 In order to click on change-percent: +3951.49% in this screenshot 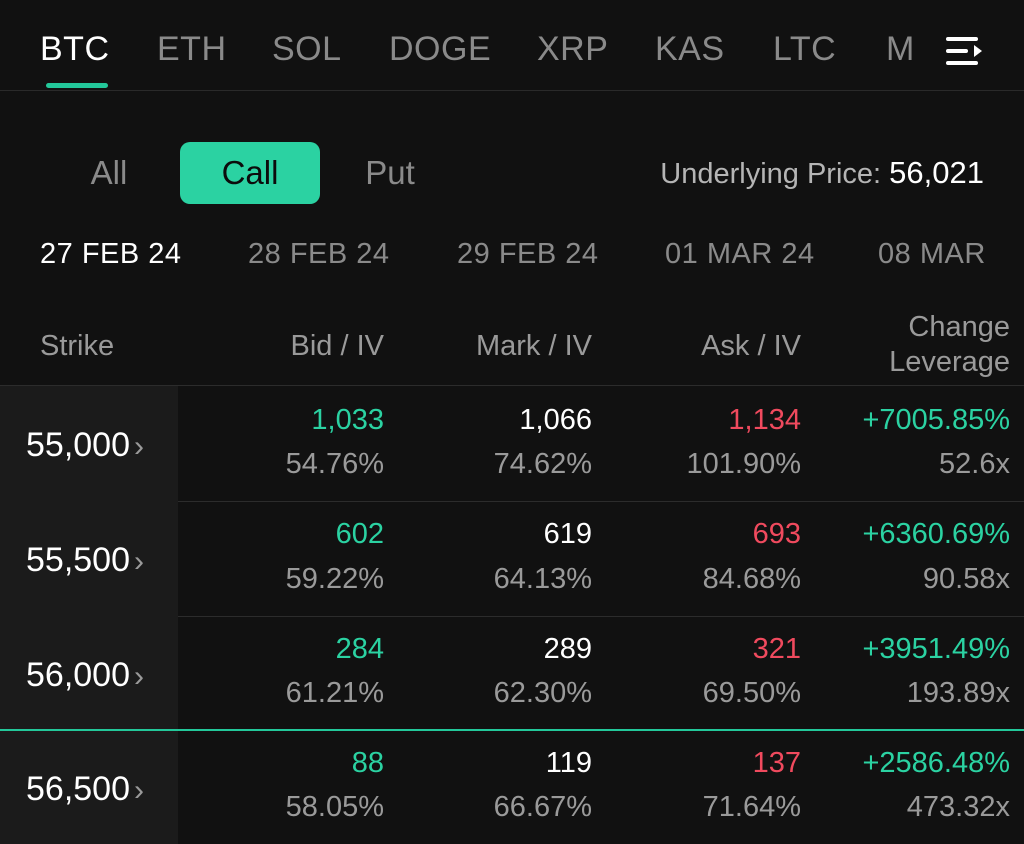, I will do `click(936, 649)`.